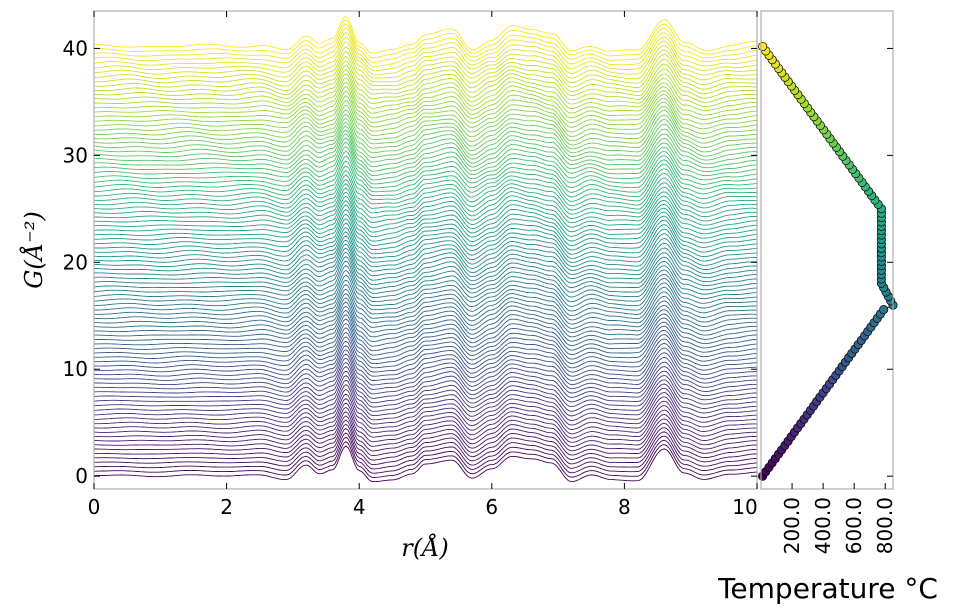 The width and height of the screenshot is (961, 616). What do you see at coordinates (491, 507) in the screenshot?
I see `x-tick-label: 6` at bounding box center [491, 507].